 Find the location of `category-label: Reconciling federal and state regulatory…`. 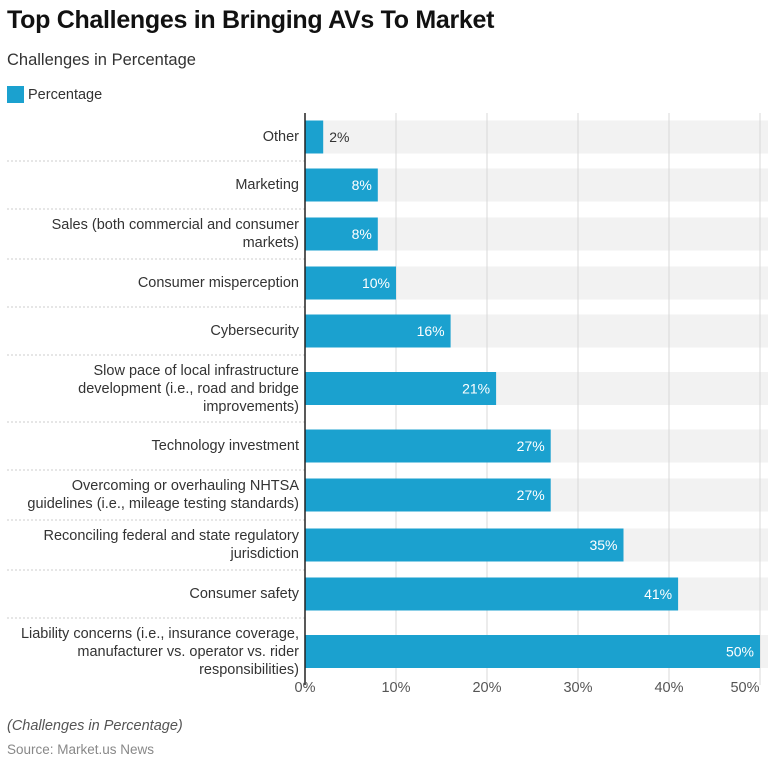

category-label: Reconciling federal and state regulatory… is located at coordinates (171, 545).